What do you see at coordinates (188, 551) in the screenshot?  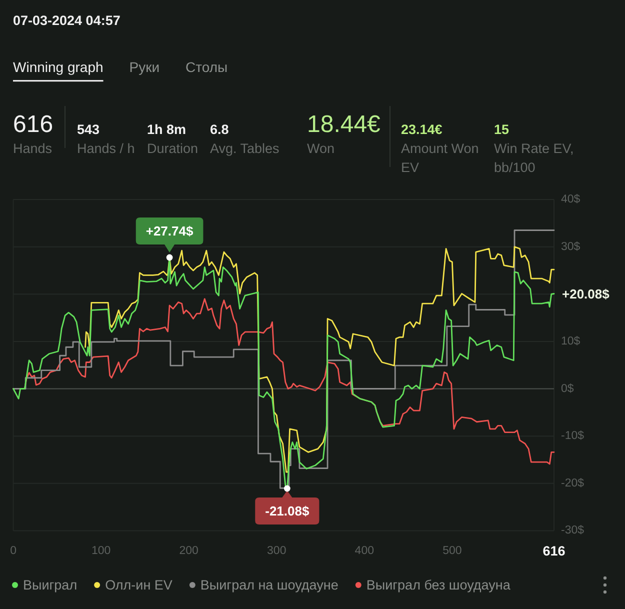 I see `x-tick-label: 200` at bounding box center [188, 551].